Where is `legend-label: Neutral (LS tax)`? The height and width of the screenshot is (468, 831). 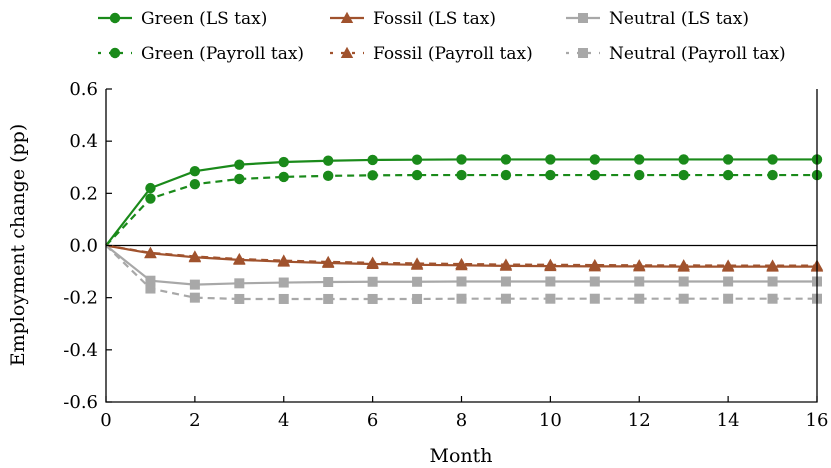
legend-label: Neutral (LS tax) is located at coordinates (679, 19).